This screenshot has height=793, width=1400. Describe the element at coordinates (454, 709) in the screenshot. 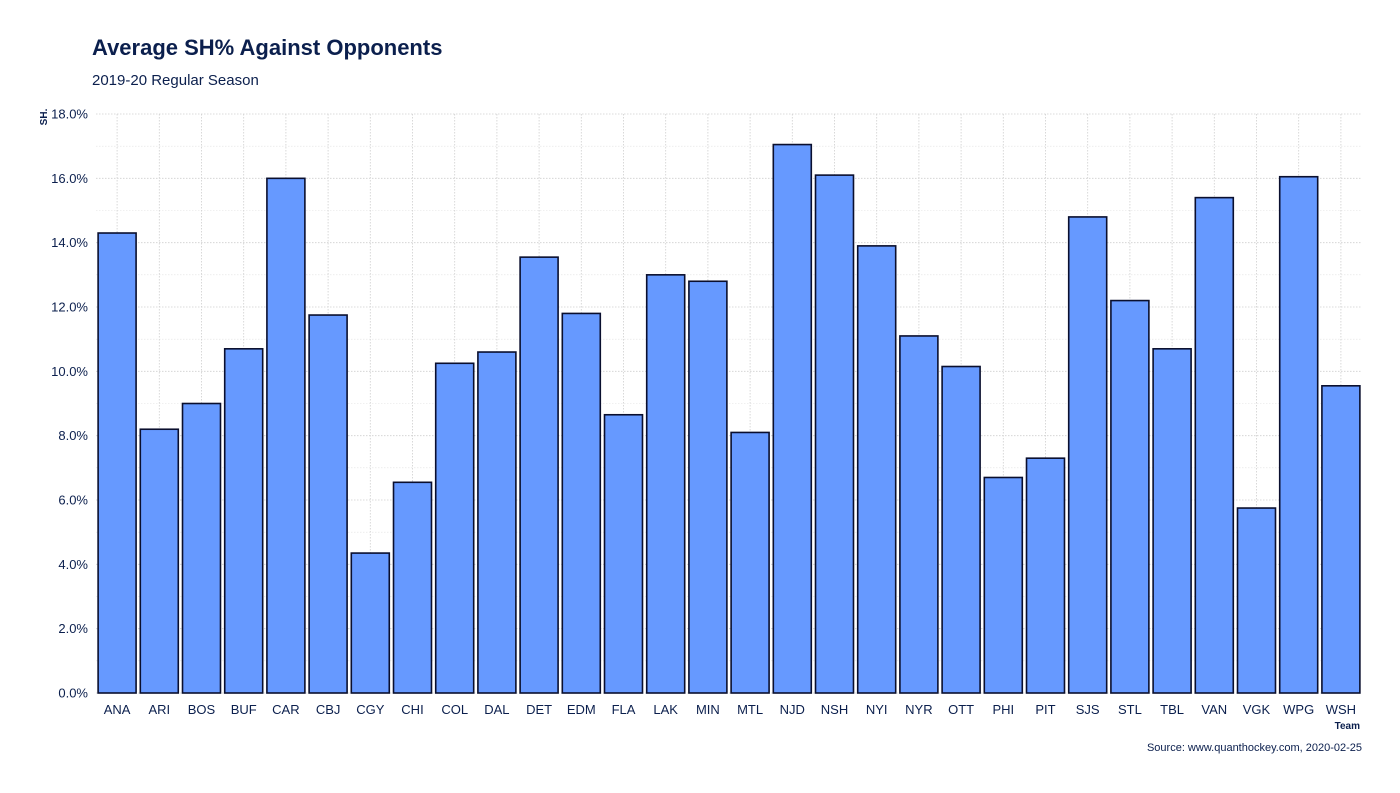

I see `x-tick-label: COL` at that location.